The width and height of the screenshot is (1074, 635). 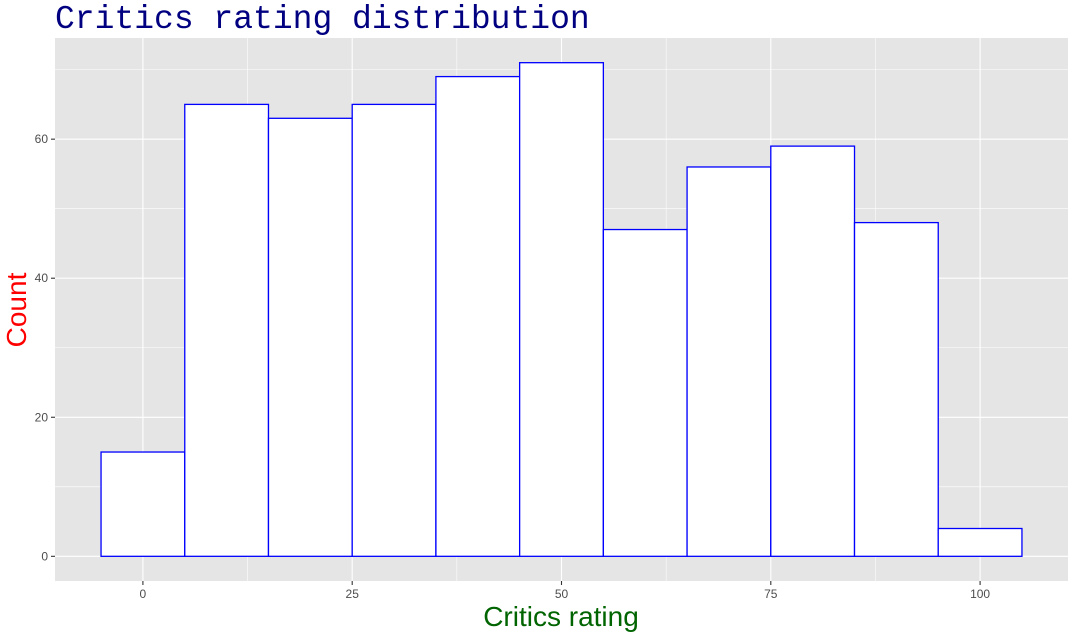 I want to click on y-axis: 0 20 40 60, so click(x=45, y=347).